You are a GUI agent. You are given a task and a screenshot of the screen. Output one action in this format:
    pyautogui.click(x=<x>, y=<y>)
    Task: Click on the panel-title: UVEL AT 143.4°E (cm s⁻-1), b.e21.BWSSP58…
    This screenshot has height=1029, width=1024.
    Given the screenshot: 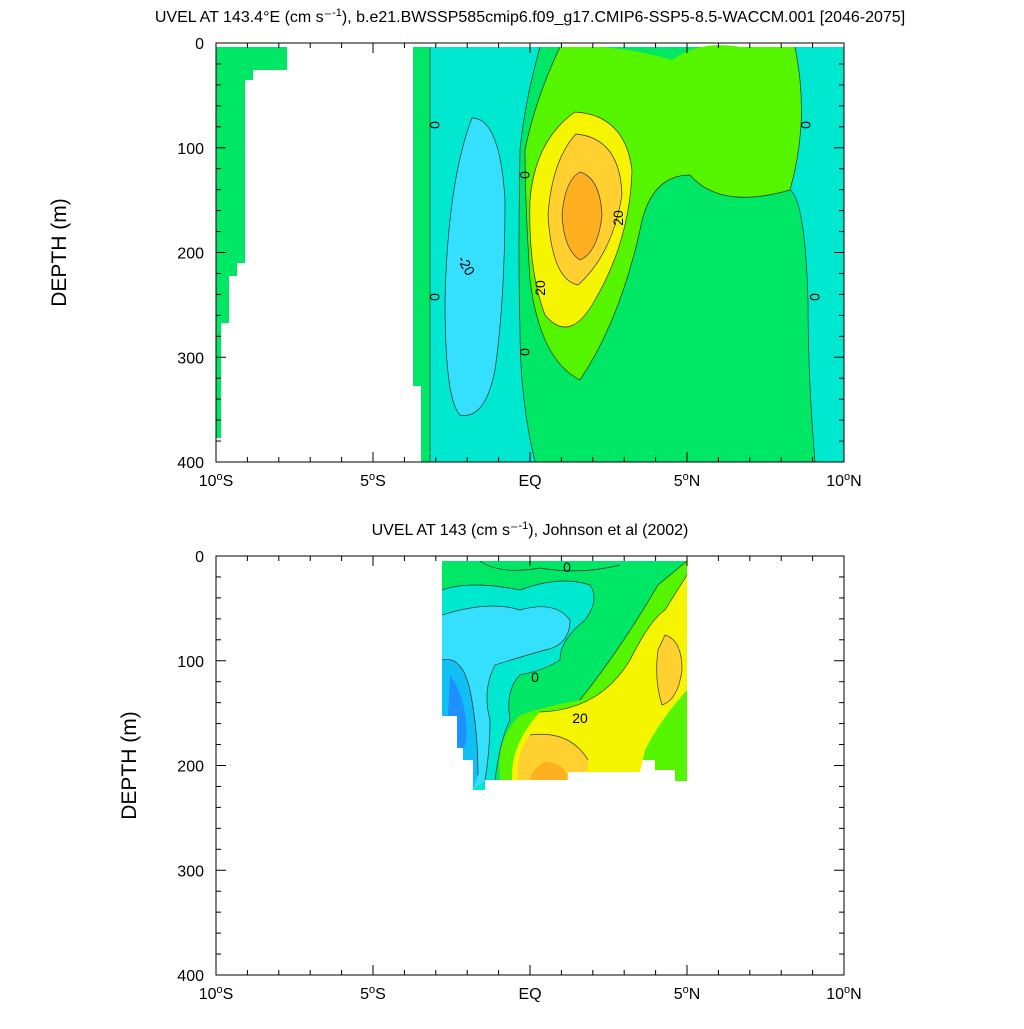 What is the action you would take?
    pyautogui.click(x=530, y=16)
    